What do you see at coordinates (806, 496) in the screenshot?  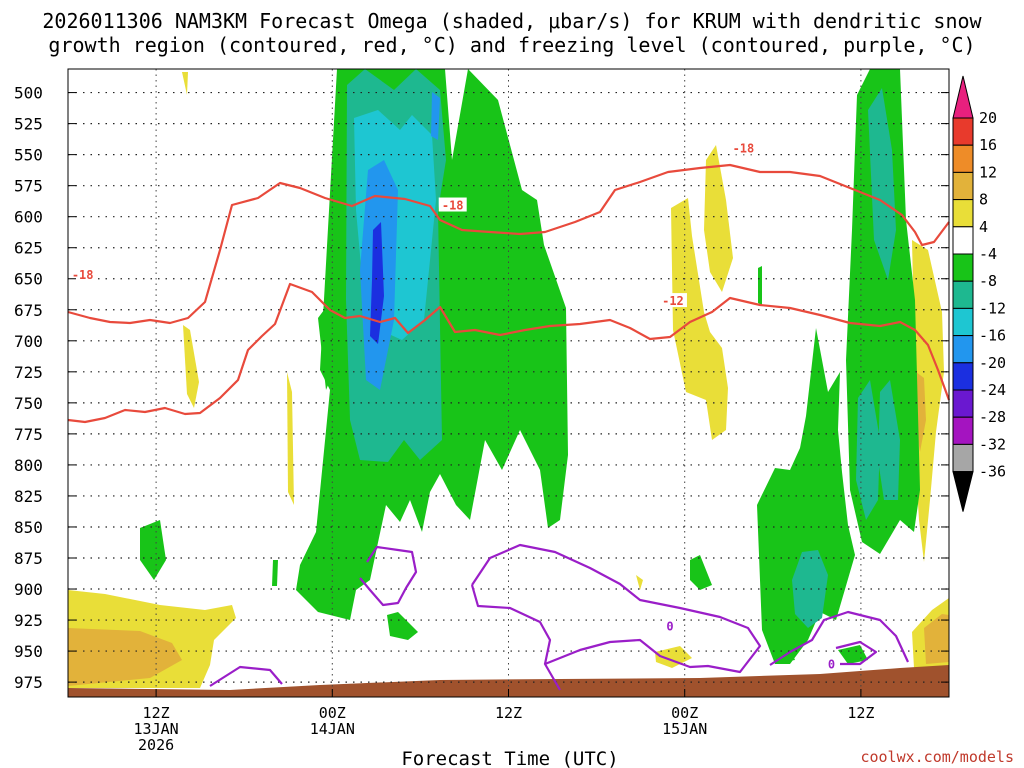 I see `shade-green-east` at bounding box center [806, 496].